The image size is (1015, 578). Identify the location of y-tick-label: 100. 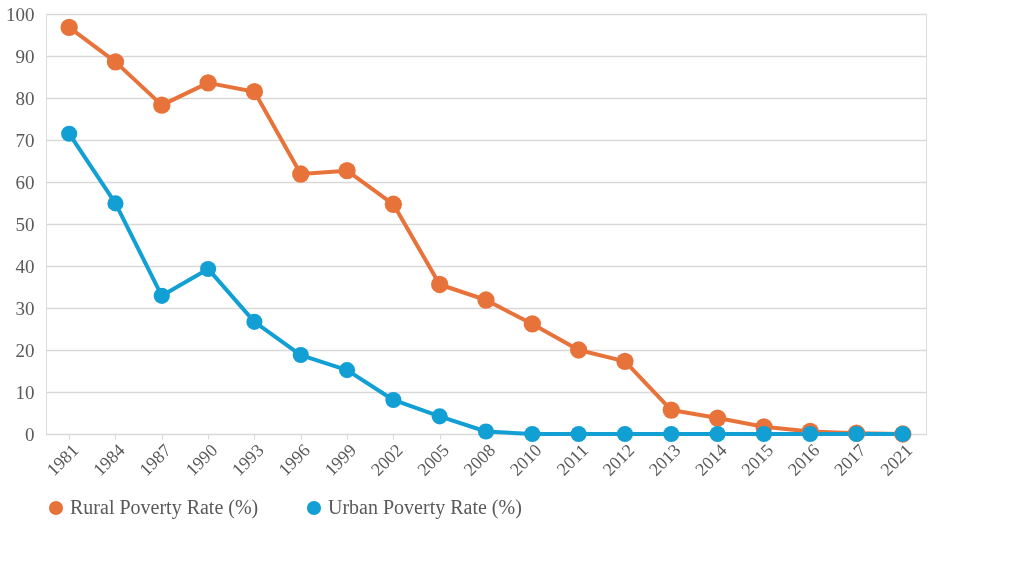
(20, 14).